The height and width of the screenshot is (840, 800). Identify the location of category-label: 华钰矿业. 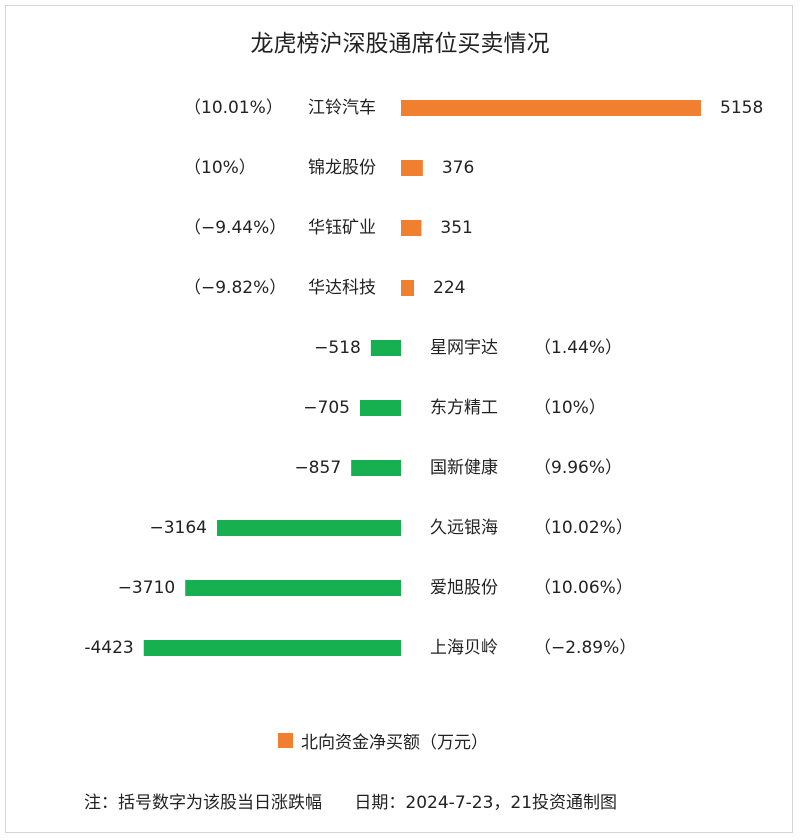
(342, 228).